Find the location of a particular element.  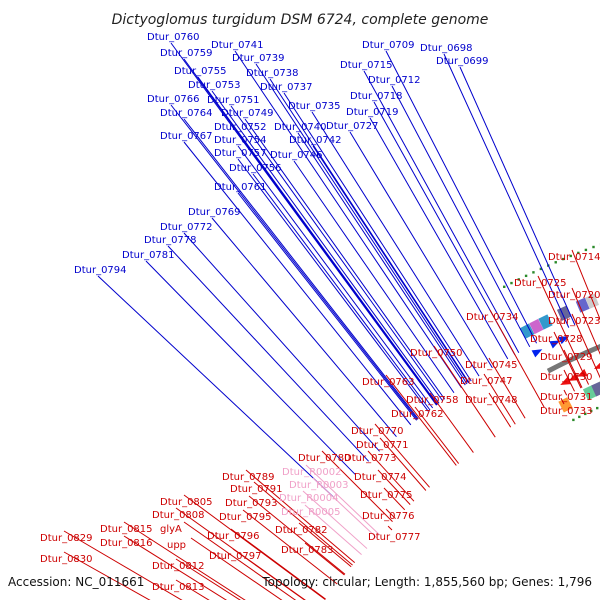

reverse-gene-label: glyA is located at coordinates (171, 529).